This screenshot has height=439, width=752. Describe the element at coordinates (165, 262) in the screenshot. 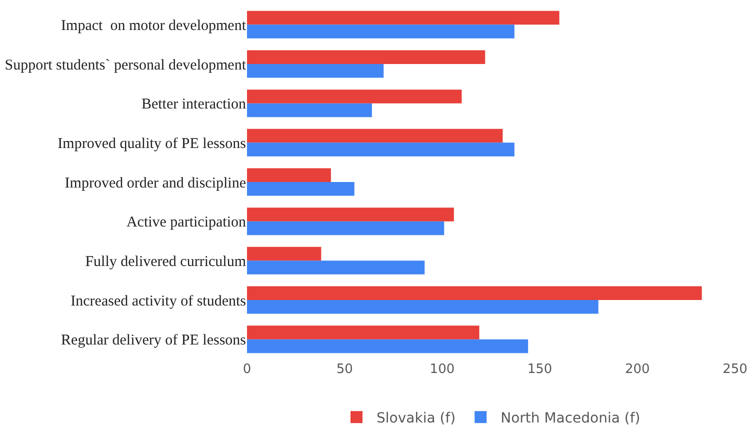

I see `y-tick-label: Fully delivered curriculum` at that location.